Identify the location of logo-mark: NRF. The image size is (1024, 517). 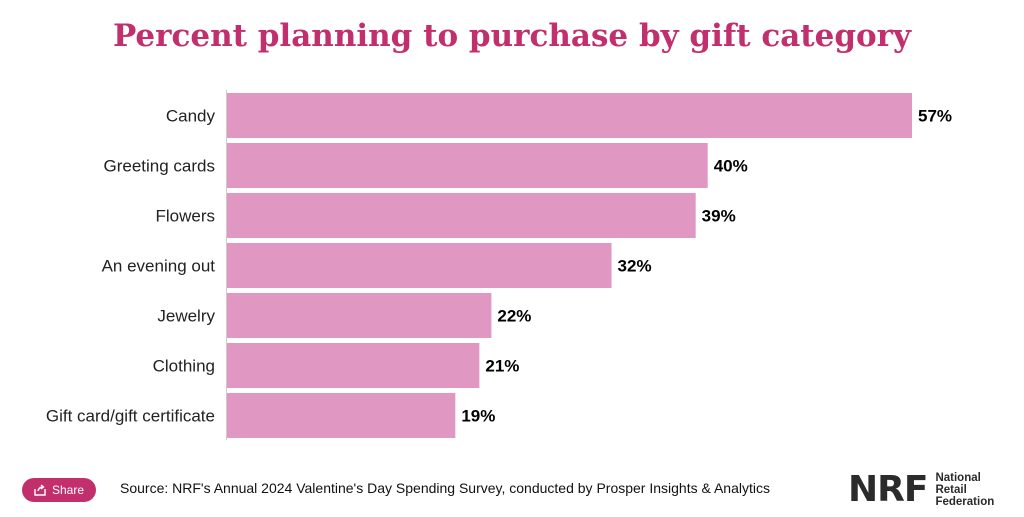
(888, 489).